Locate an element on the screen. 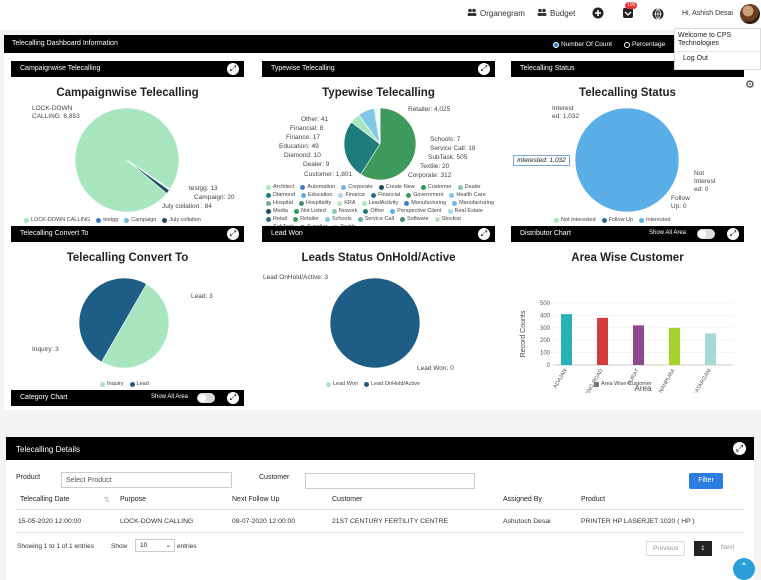  column-header: Telecalling Date is located at coordinates (45, 499).